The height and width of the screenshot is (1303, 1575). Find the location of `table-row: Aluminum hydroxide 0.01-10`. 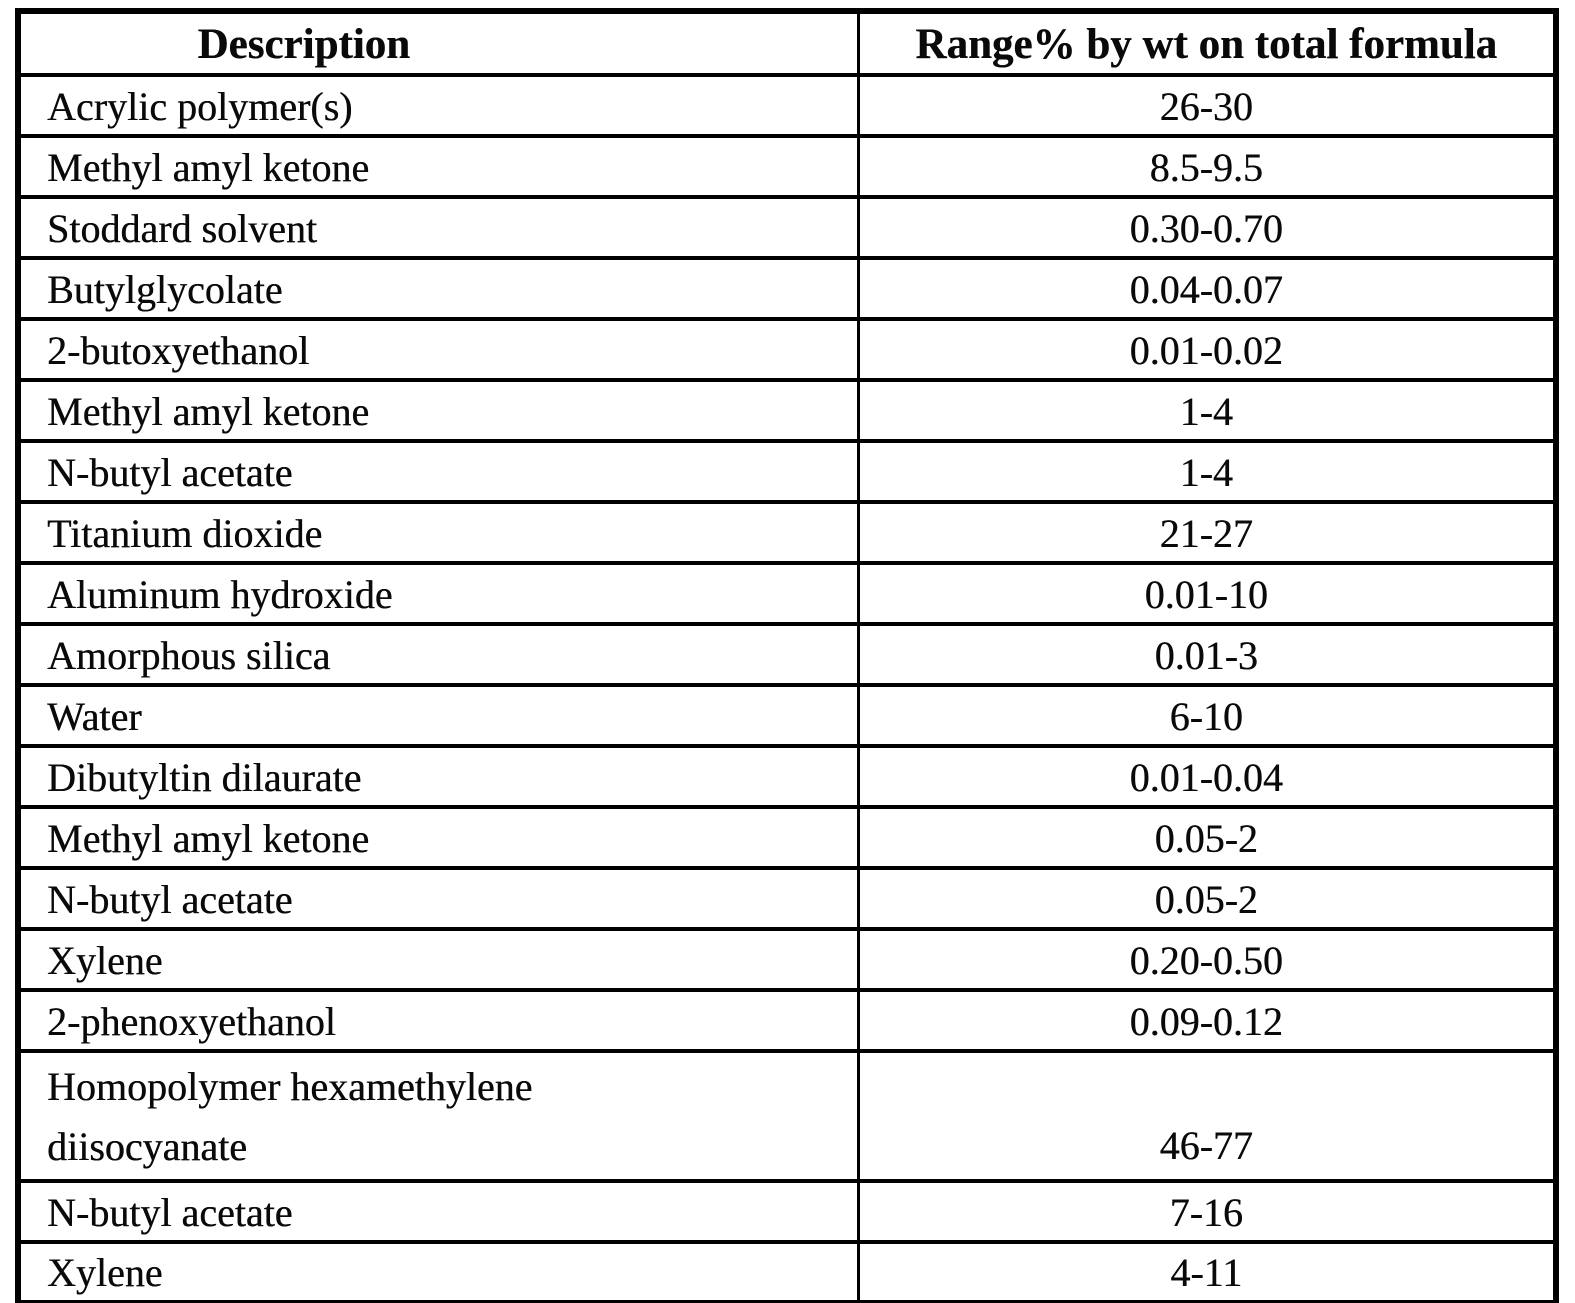

table-row: Aluminum hydroxide 0.01-10 is located at coordinates (787, 593).